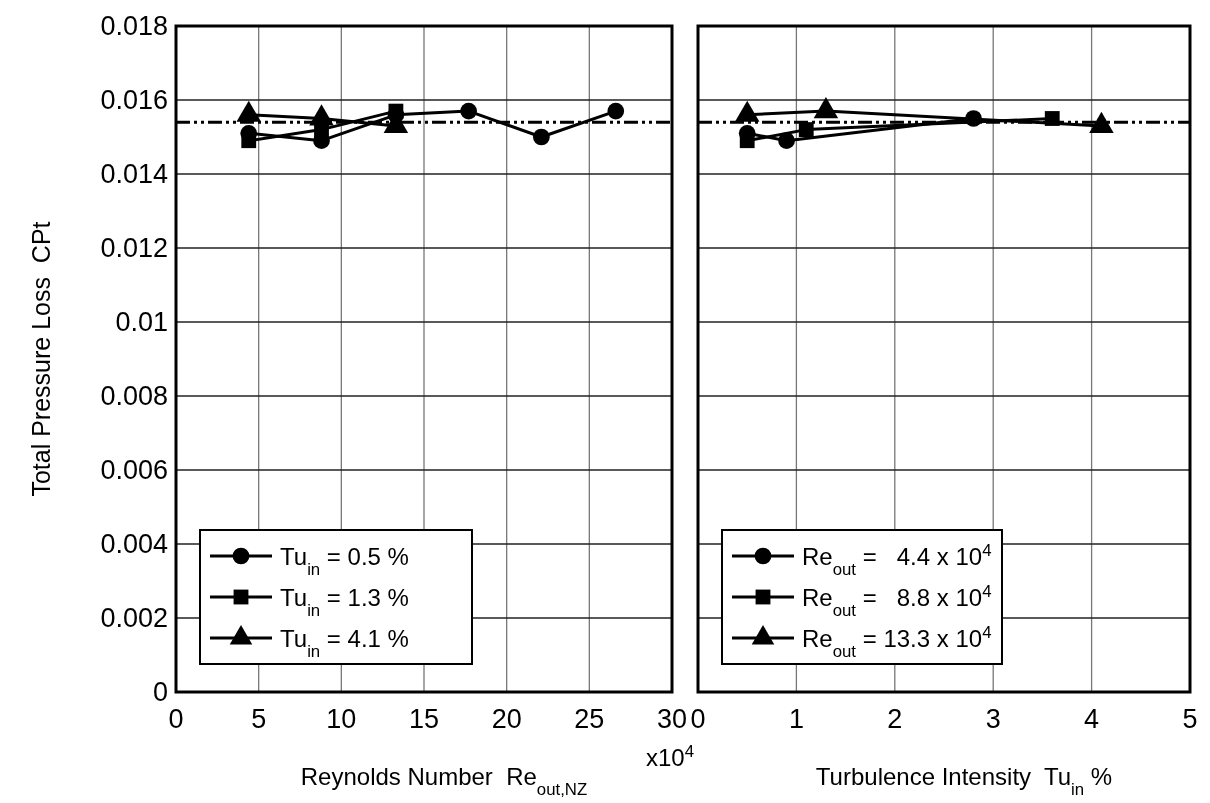 The width and height of the screenshot is (1210, 803). What do you see at coordinates (134, 544) in the screenshot?
I see `y-tick-label: 0.004` at bounding box center [134, 544].